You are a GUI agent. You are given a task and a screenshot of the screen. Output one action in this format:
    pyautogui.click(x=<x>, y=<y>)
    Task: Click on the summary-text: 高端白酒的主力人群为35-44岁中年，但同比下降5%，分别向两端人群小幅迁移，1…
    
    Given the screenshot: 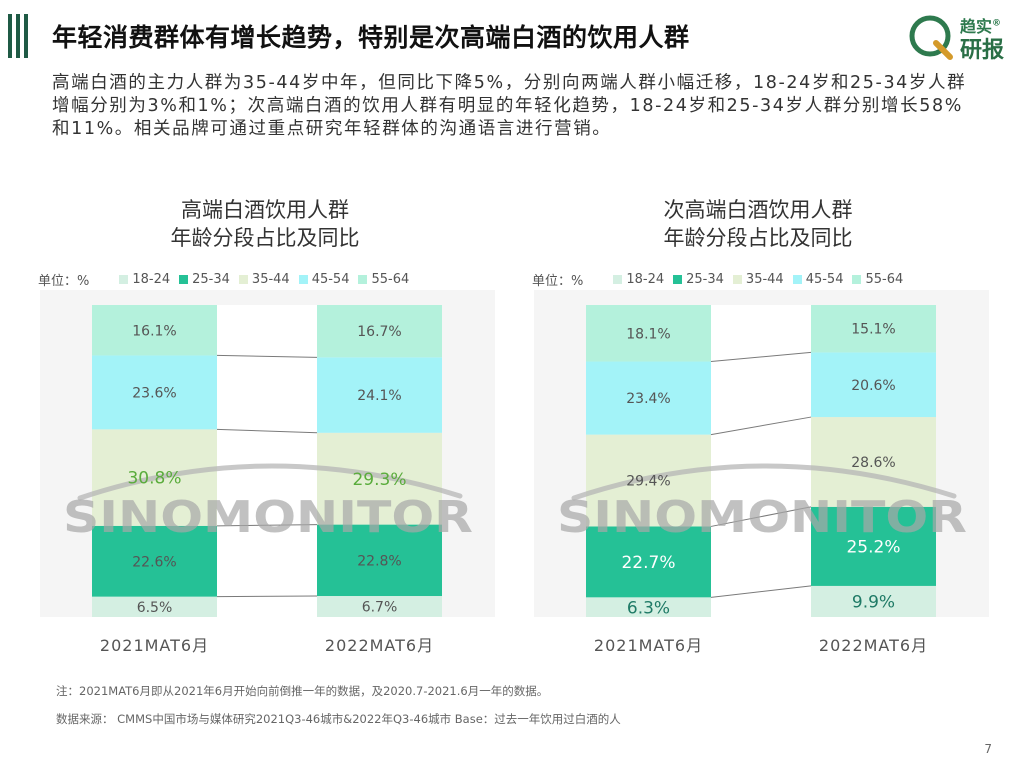 What is the action you would take?
    pyautogui.click(x=509, y=106)
    